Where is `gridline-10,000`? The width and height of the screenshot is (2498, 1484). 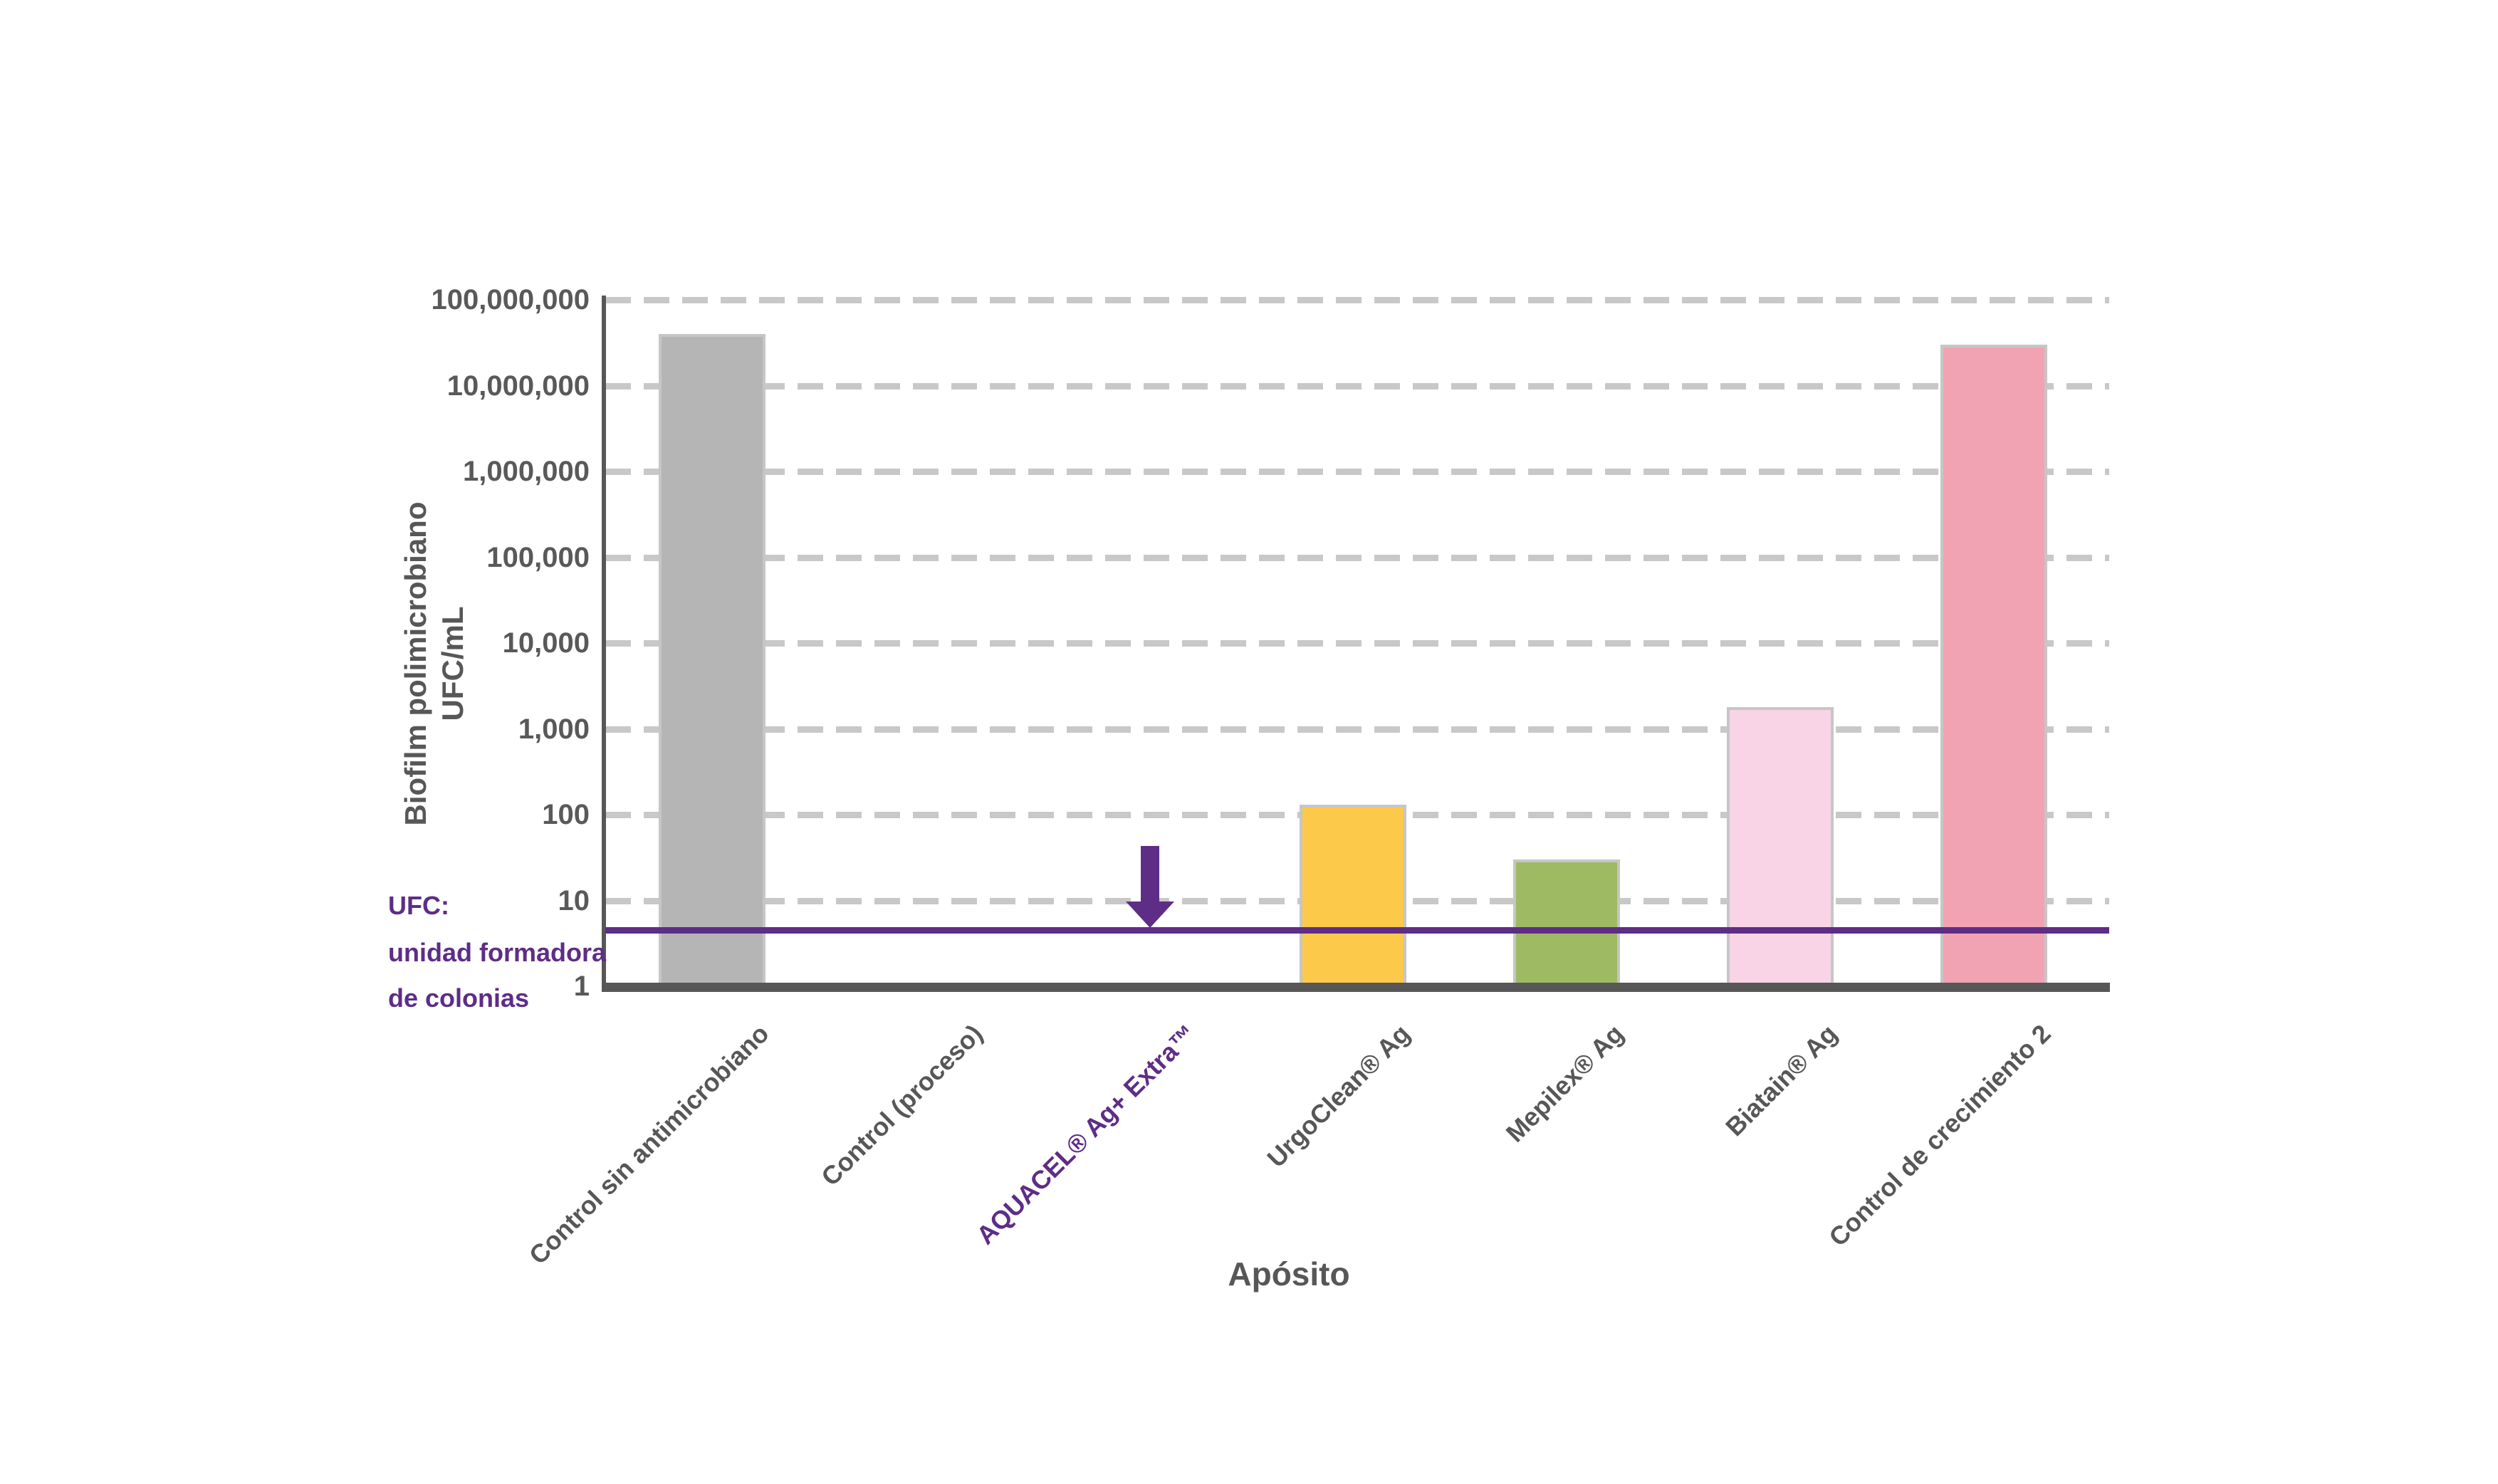
gridline-10,000 is located at coordinates (1357, 643).